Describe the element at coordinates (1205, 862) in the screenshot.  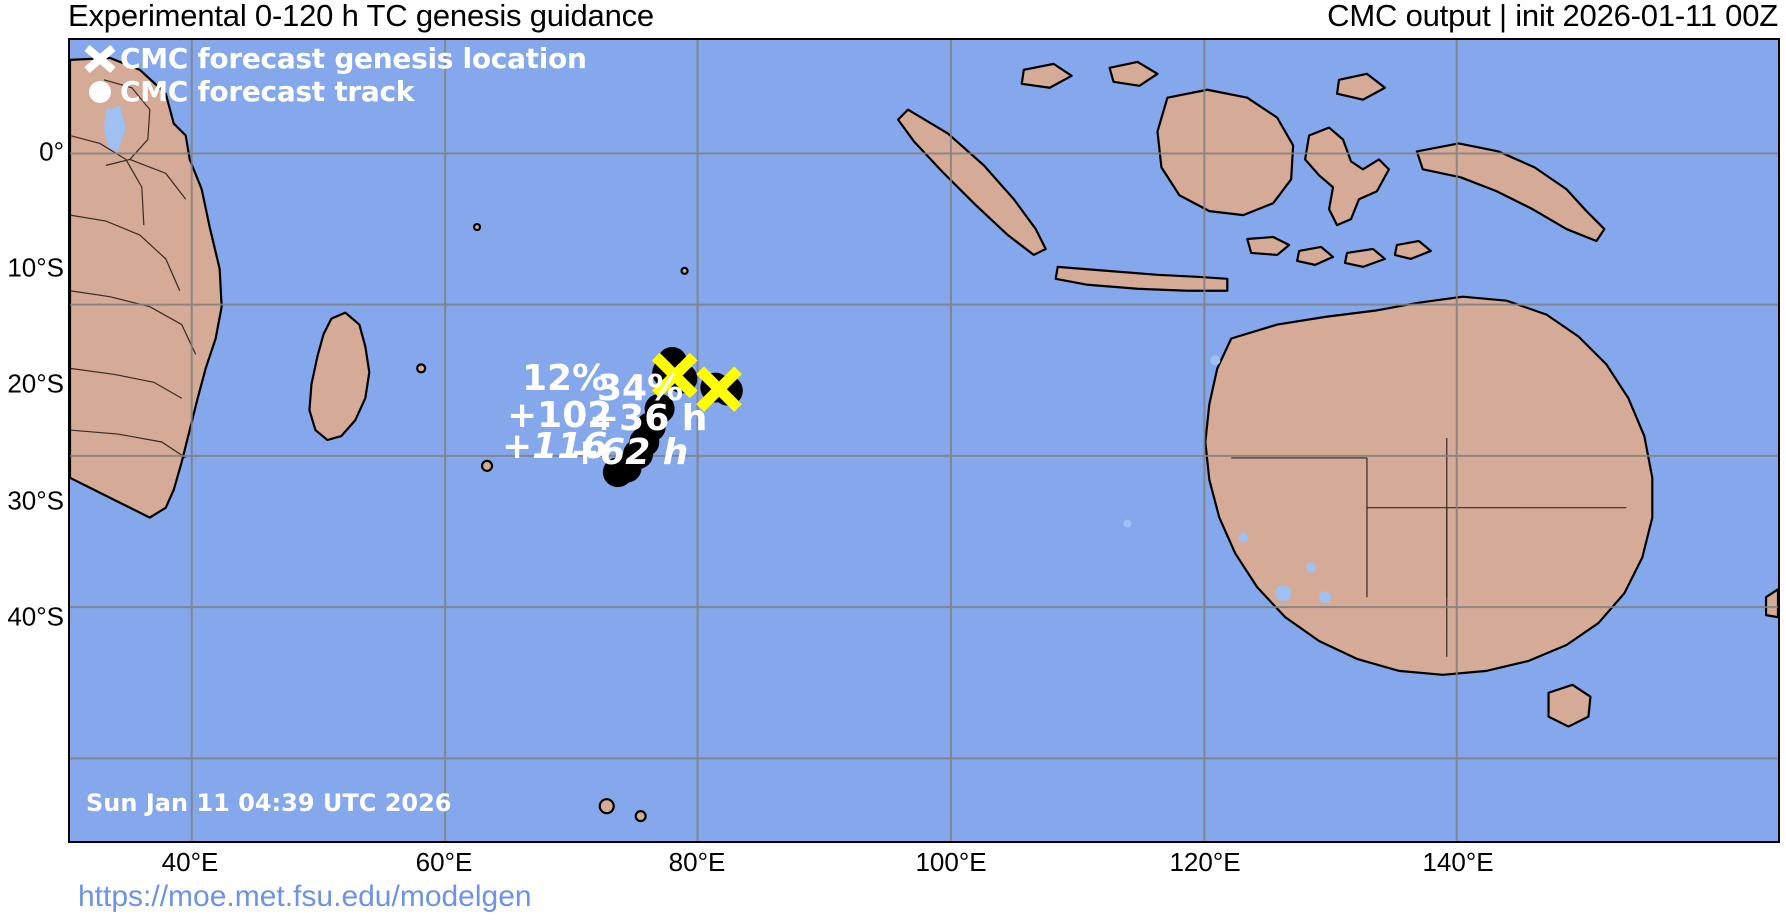
I see `x-tick-4: 120°E` at that location.